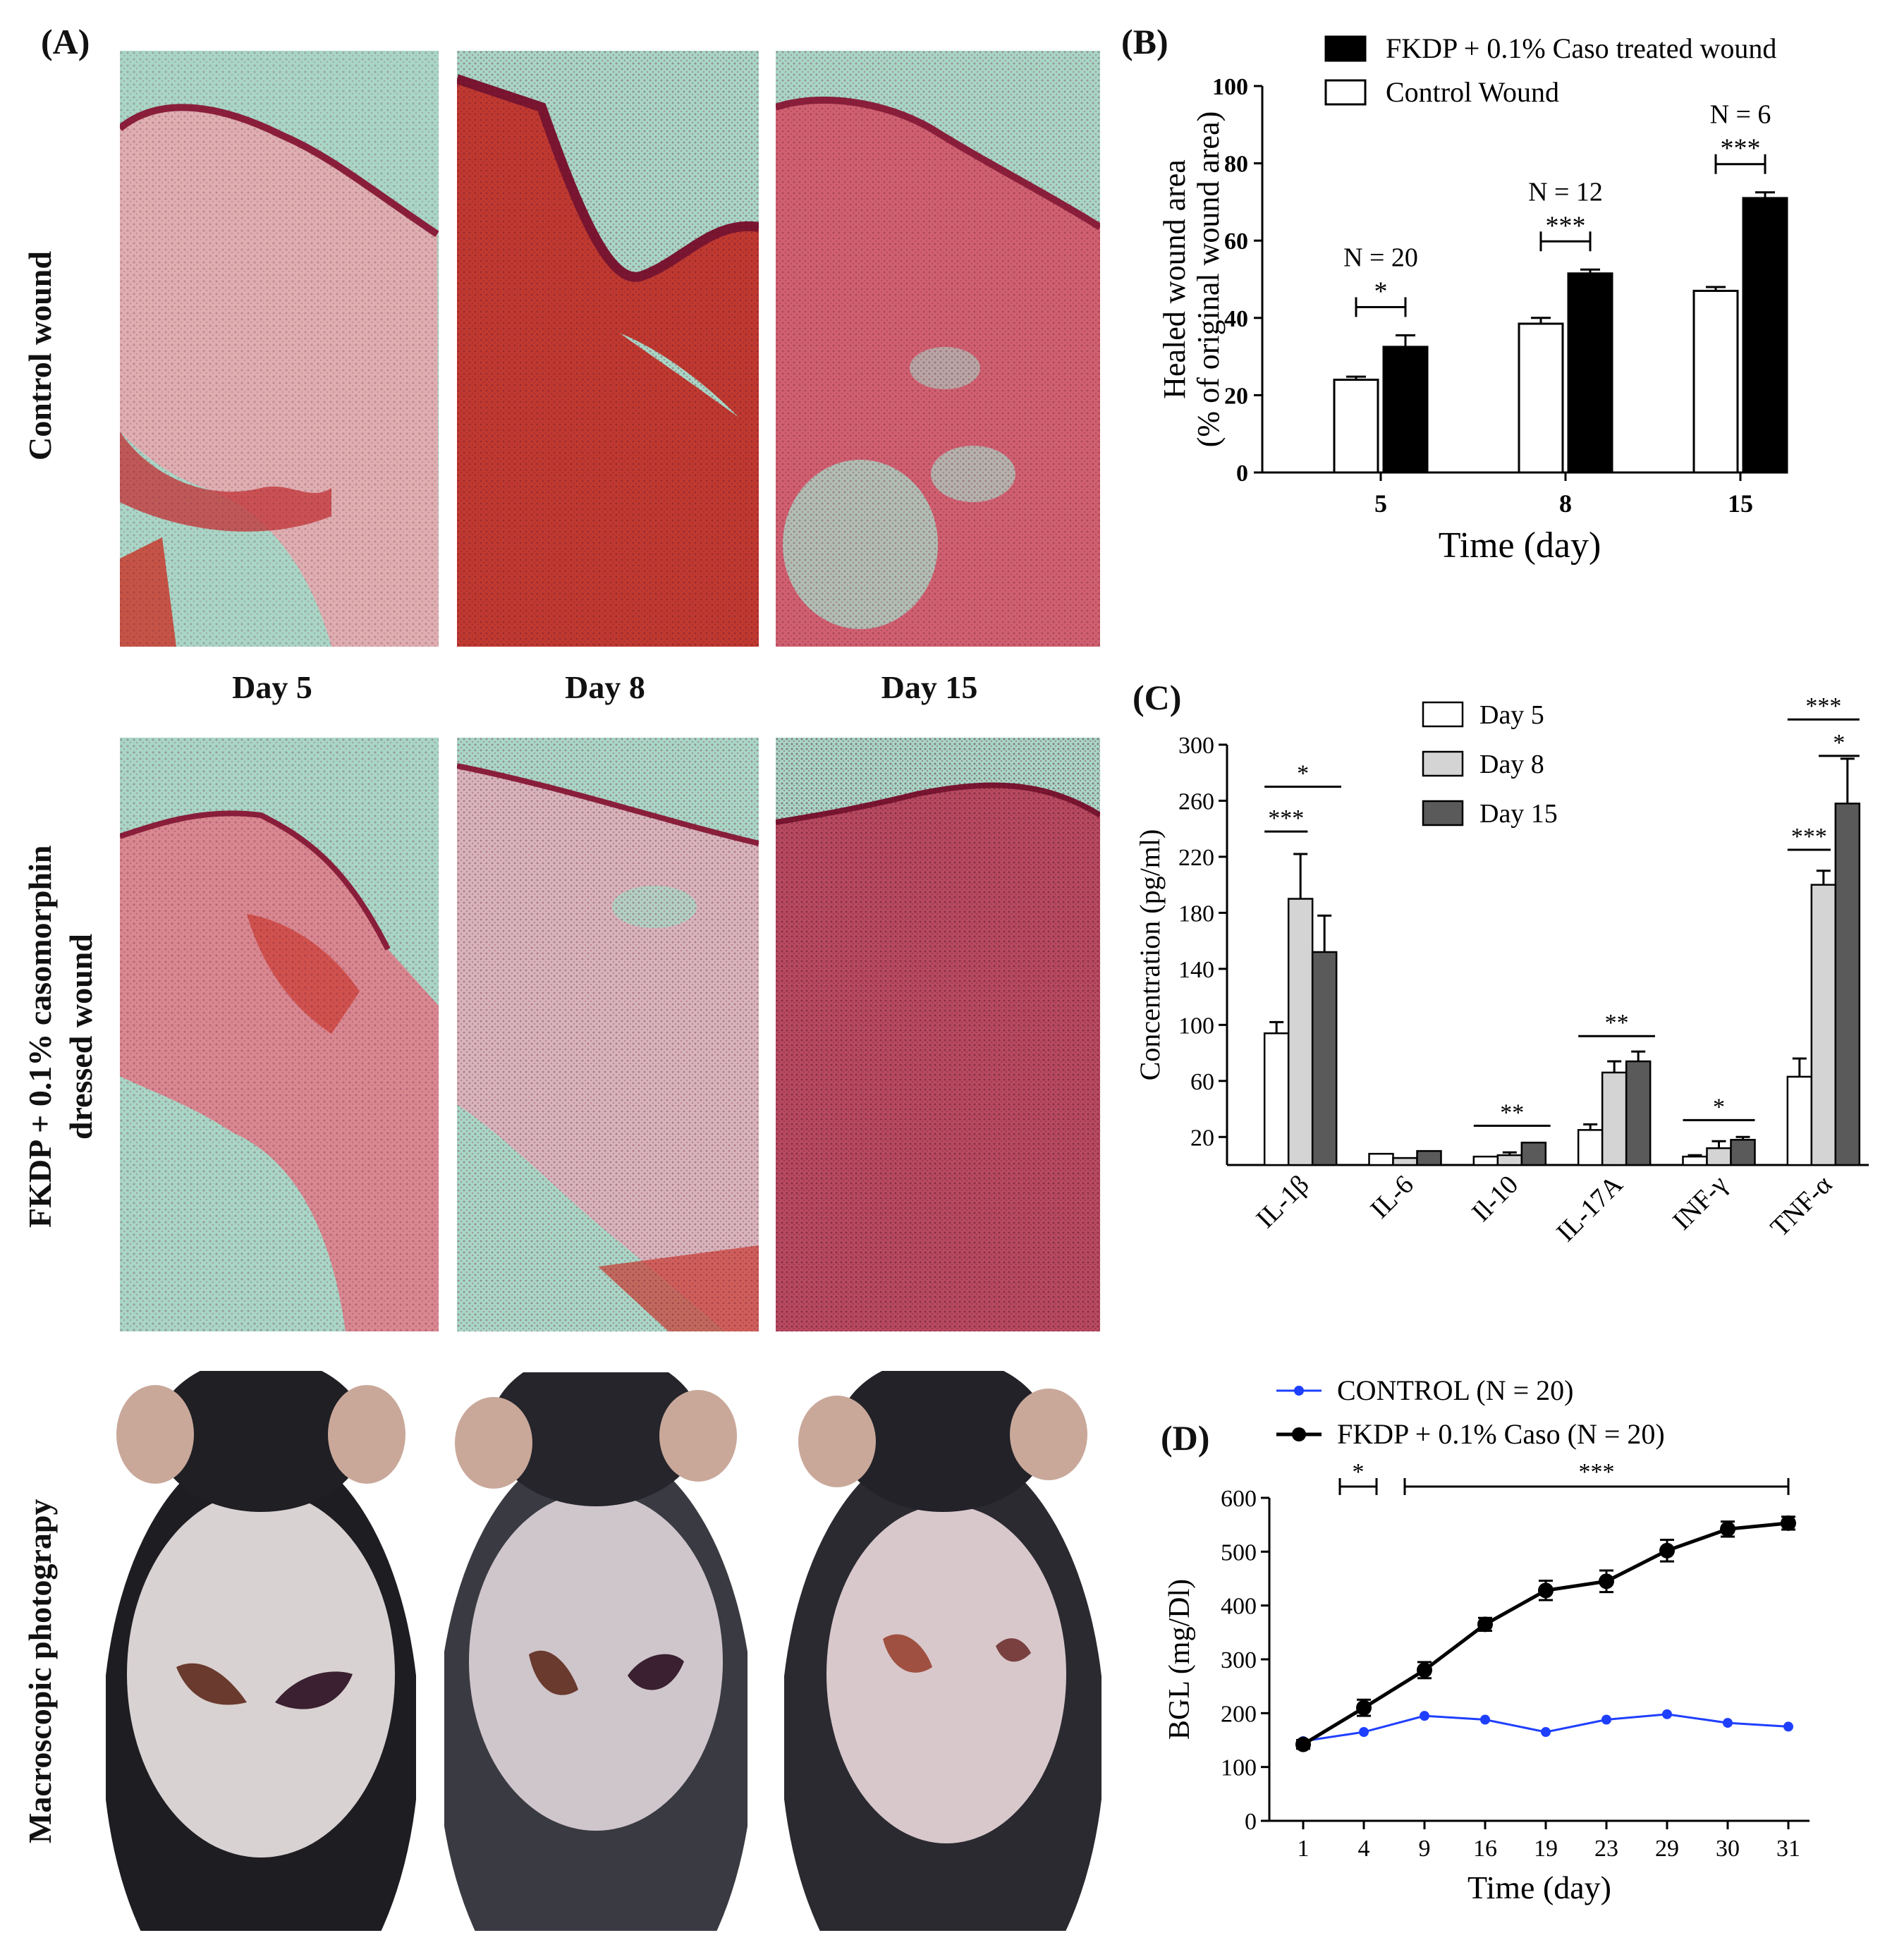 The image size is (1904, 1952). Describe the element at coordinates (1196, 746) in the screenshot. I see `c-y-tick-label: 300` at that location.